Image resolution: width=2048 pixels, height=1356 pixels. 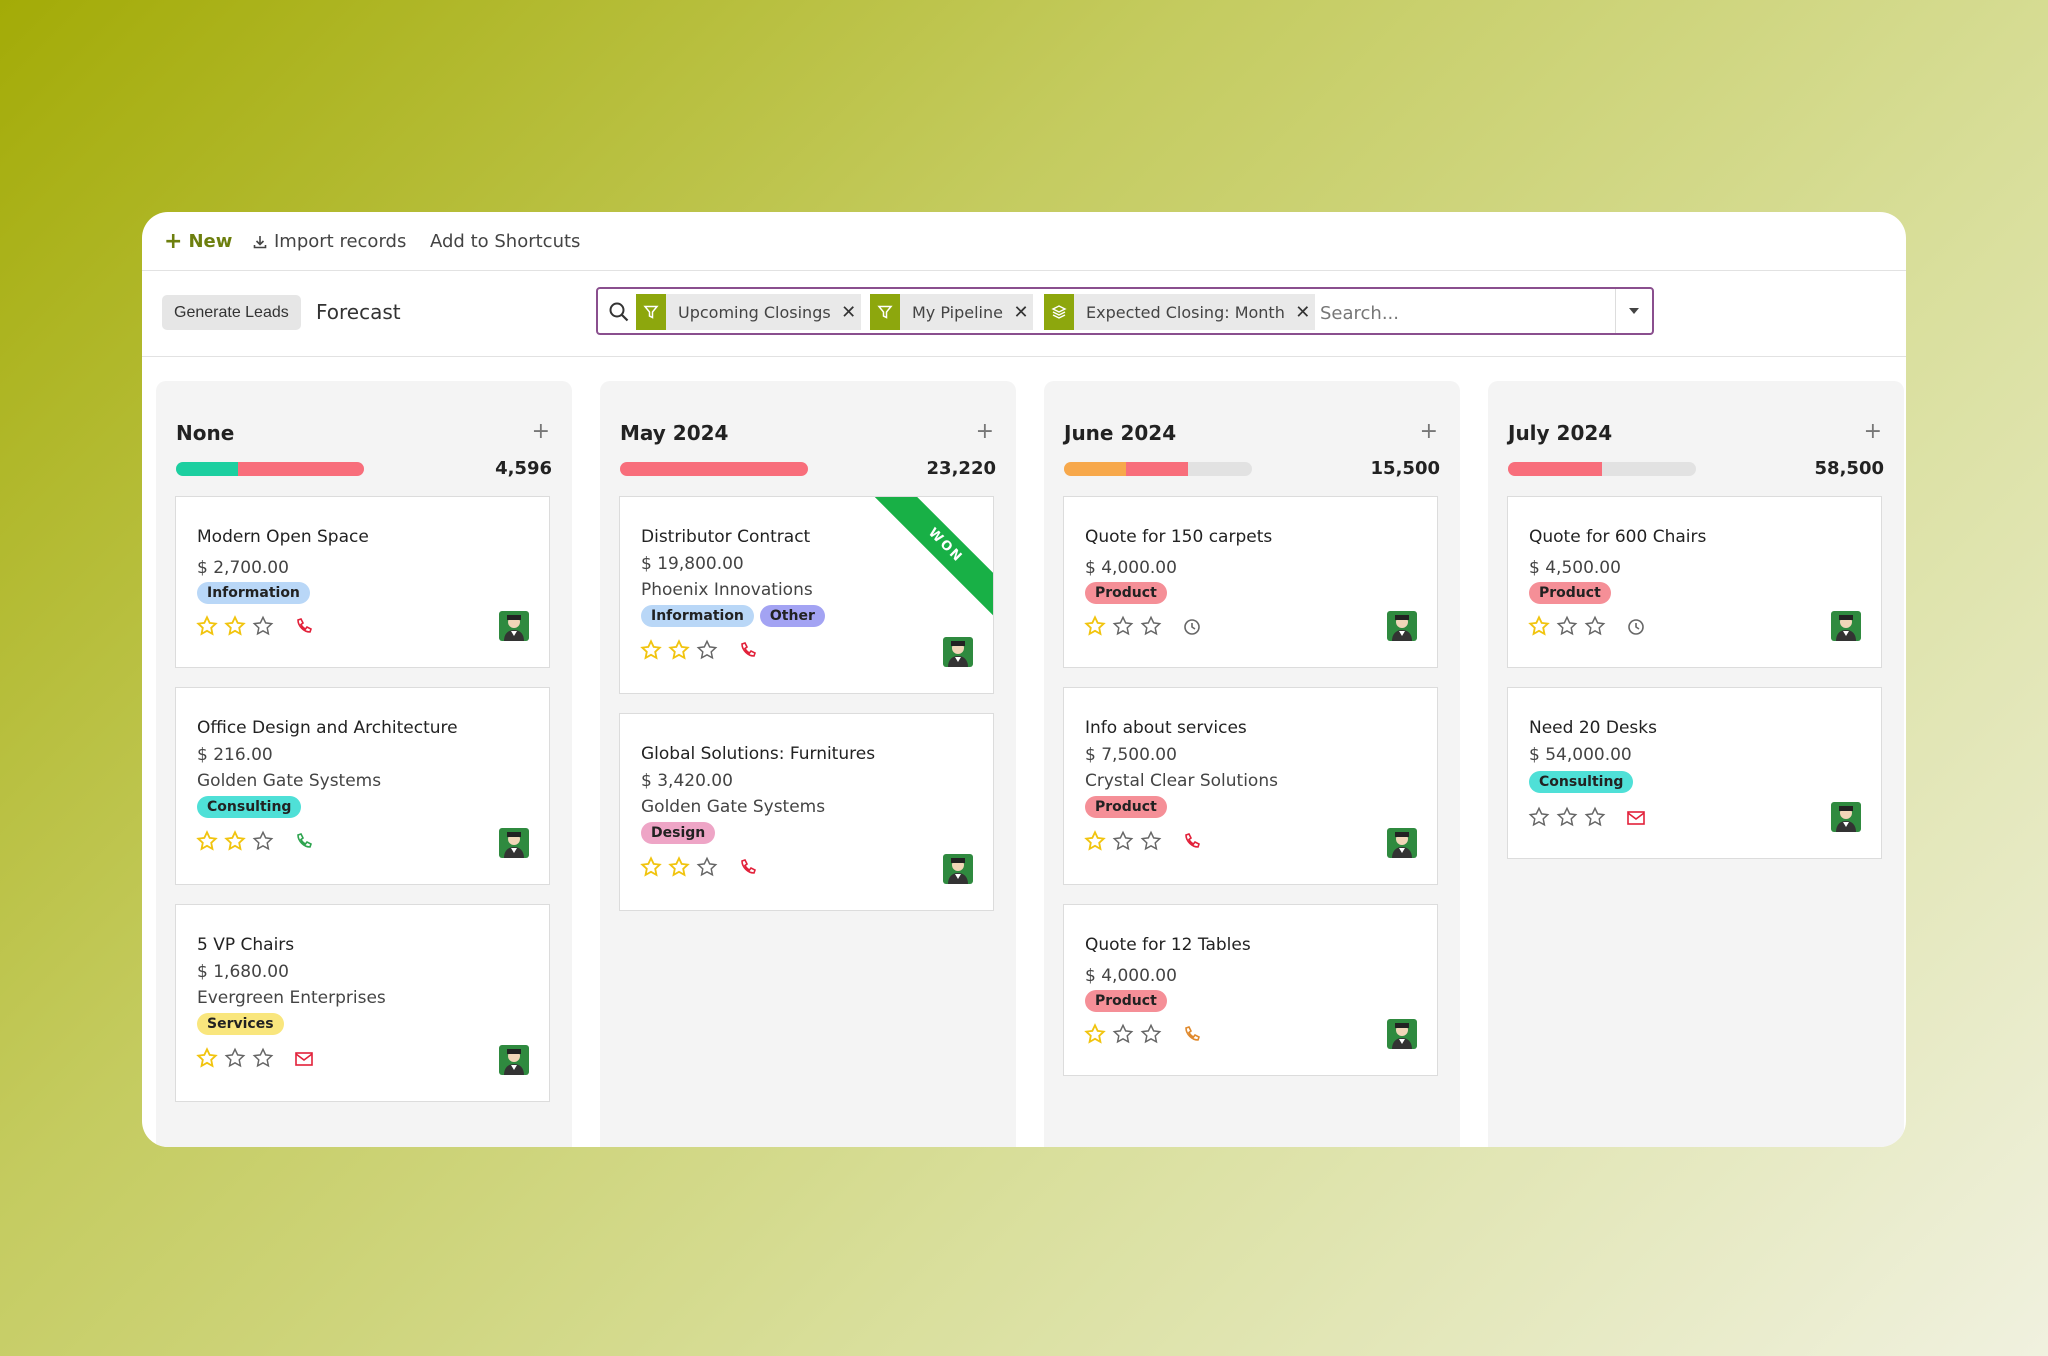 What do you see at coordinates (246, 945) in the screenshot?
I see `card-title: 5 VP Chairs` at bounding box center [246, 945].